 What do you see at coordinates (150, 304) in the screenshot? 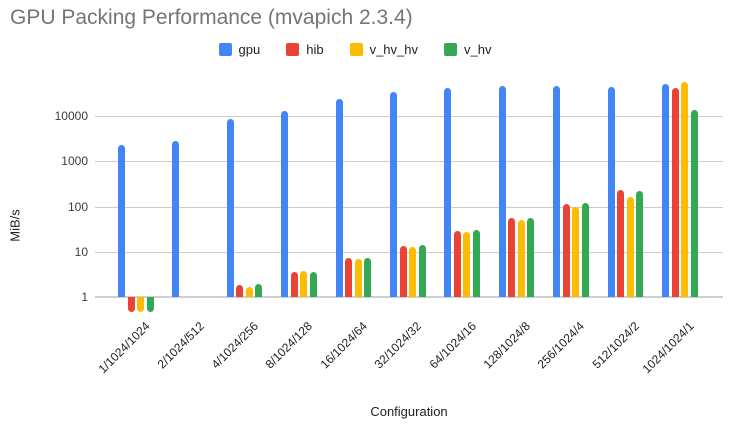
I see `bar-v_hv-1/1024/1024` at bounding box center [150, 304].